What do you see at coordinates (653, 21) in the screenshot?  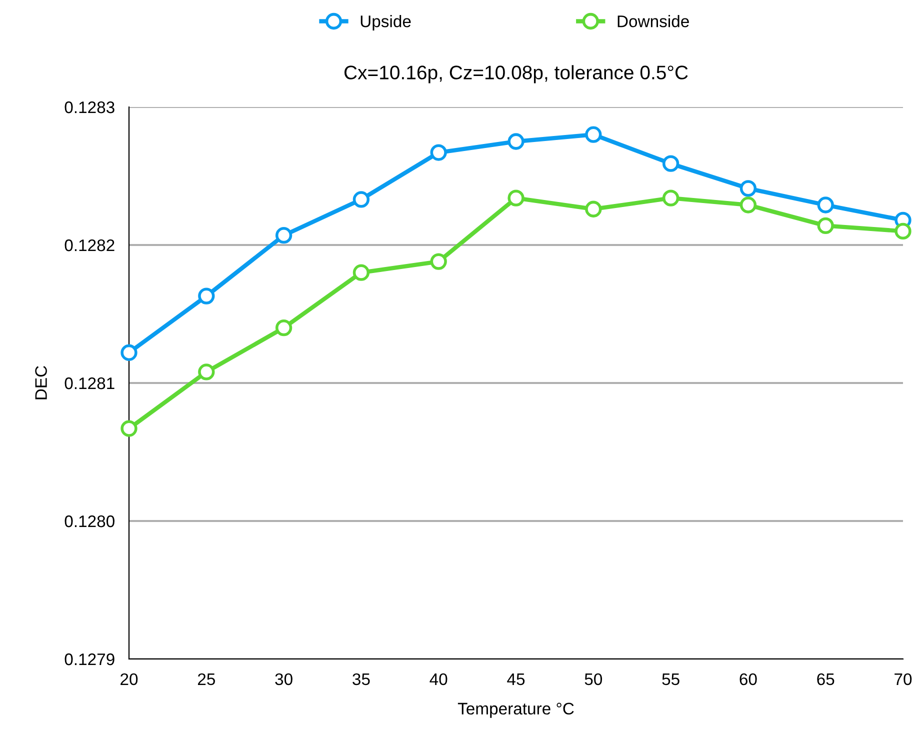 I see `legend-label: Downside` at bounding box center [653, 21].